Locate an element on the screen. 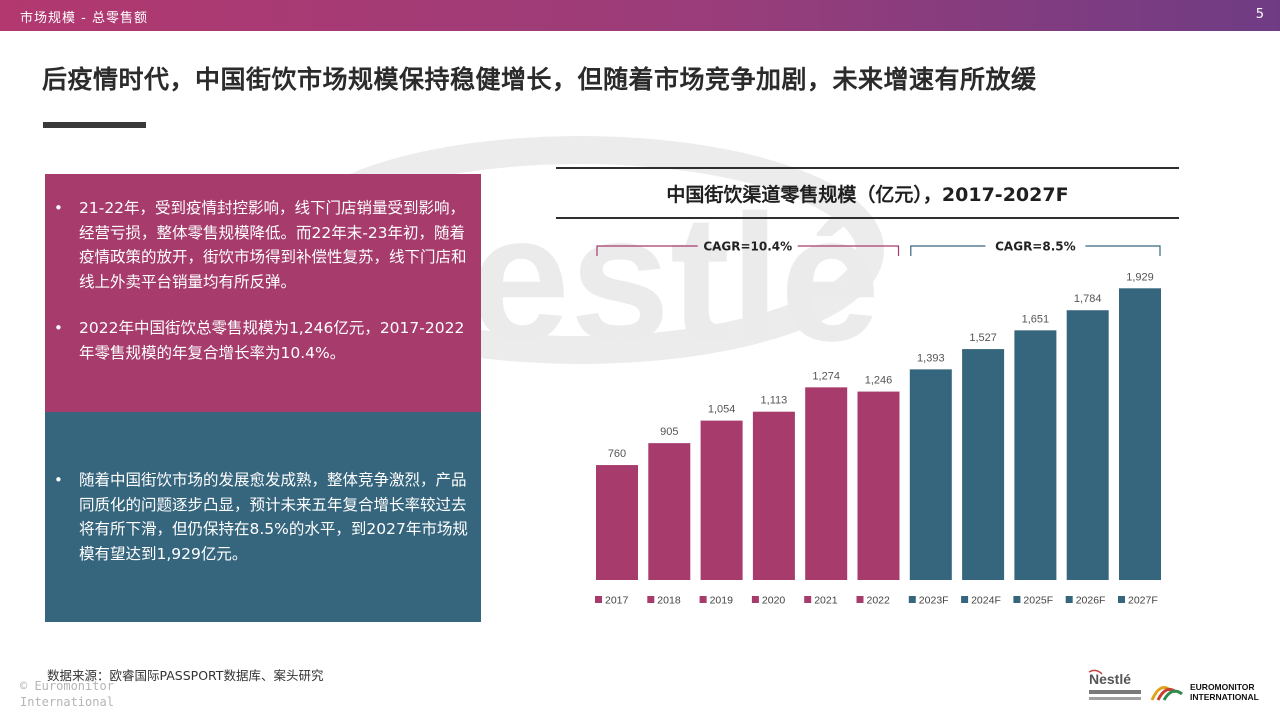 Image resolution: width=1280 pixels, height=720 pixels. bar-2017 is located at coordinates (617, 522).